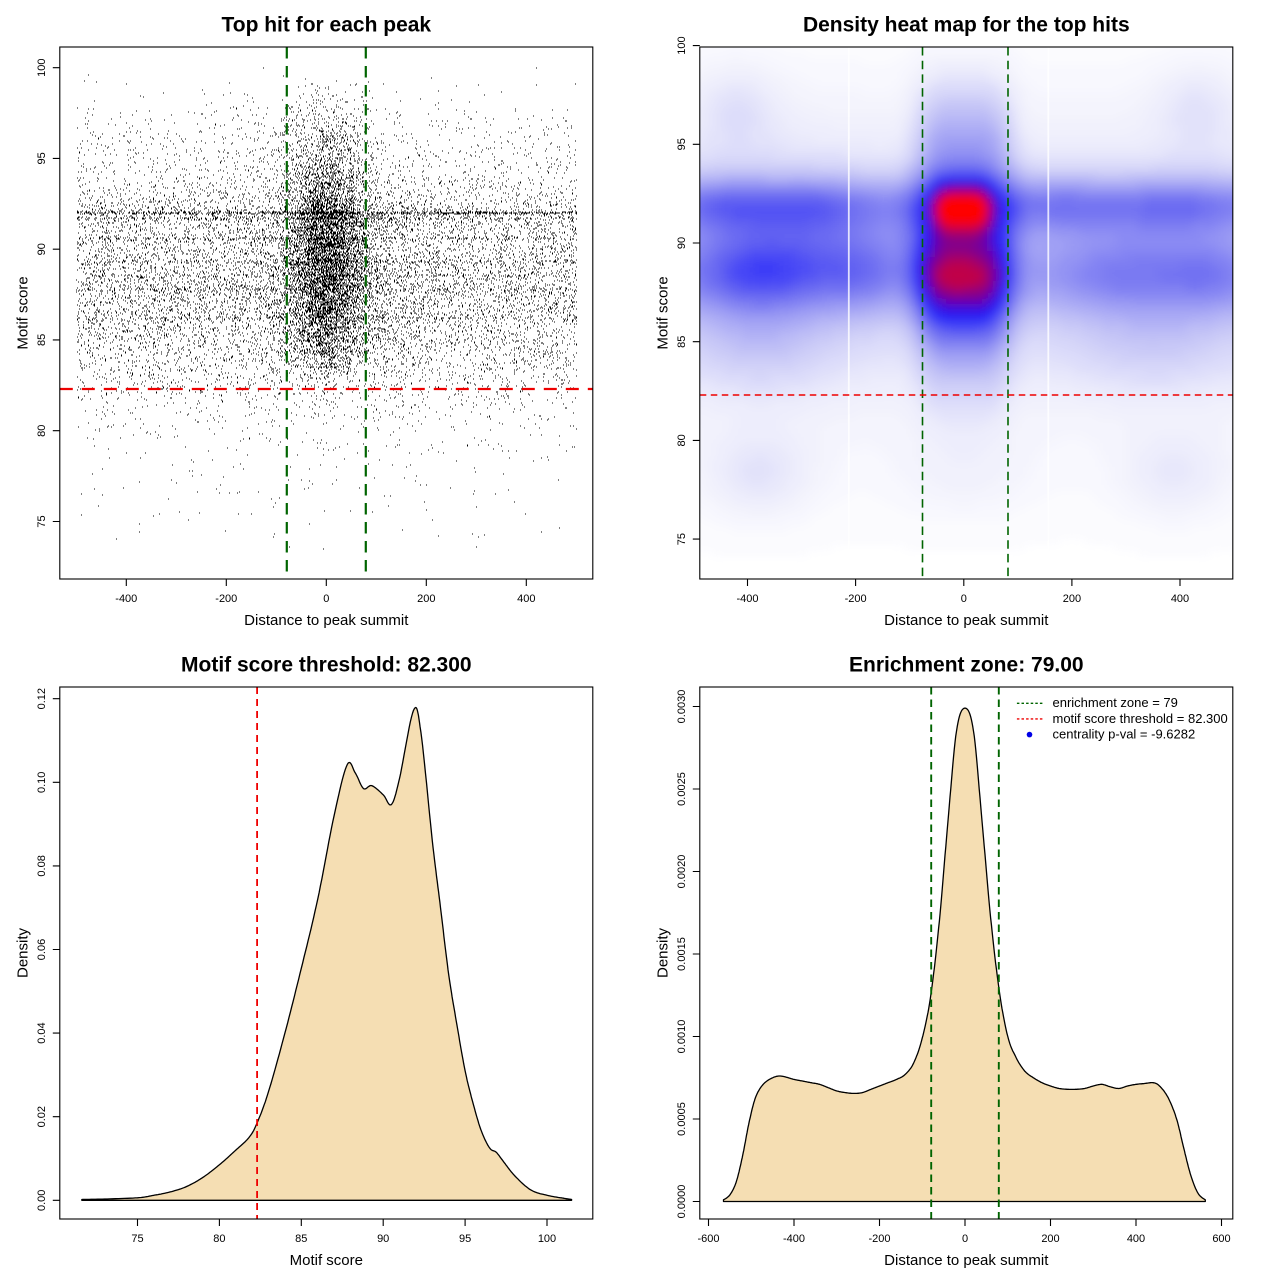  What do you see at coordinates (326, 664) in the screenshot?
I see `svg-text: Motif score threshold: 82.300` at bounding box center [326, 664].